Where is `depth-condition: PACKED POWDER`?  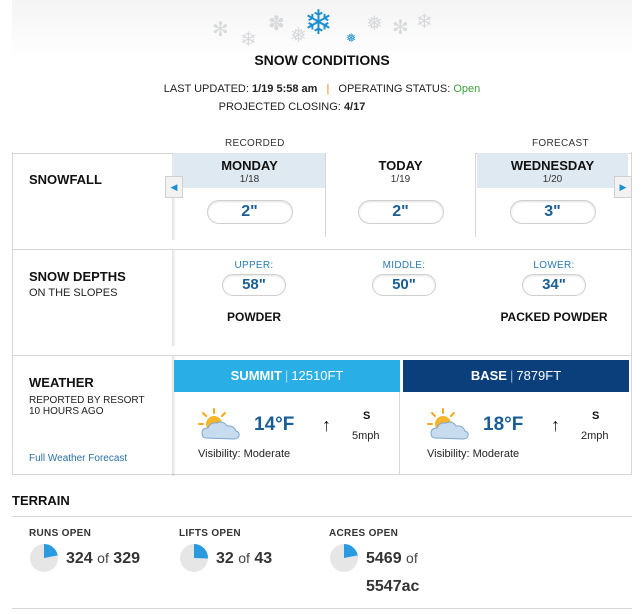
depth-condition: PACKED POWDER is located at coordinates (554, 317).